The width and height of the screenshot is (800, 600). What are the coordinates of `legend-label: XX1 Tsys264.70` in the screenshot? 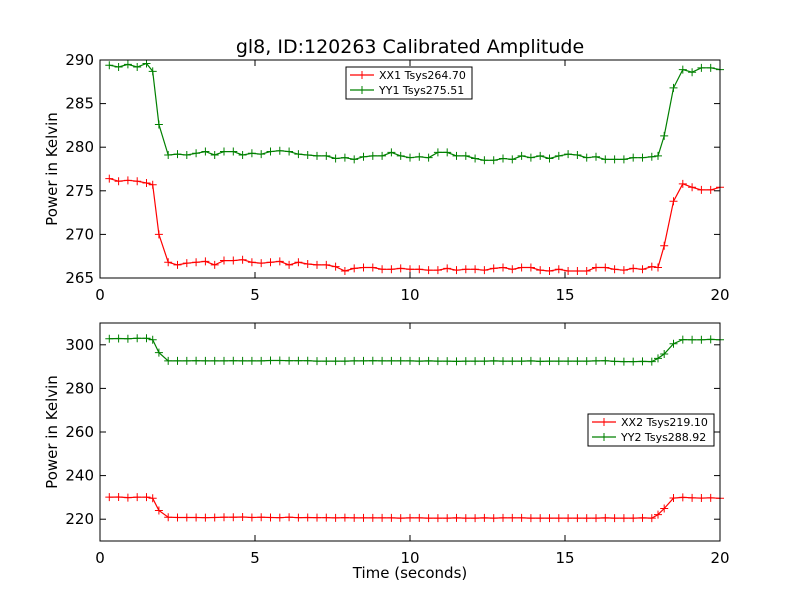 It's located at (422, 75).